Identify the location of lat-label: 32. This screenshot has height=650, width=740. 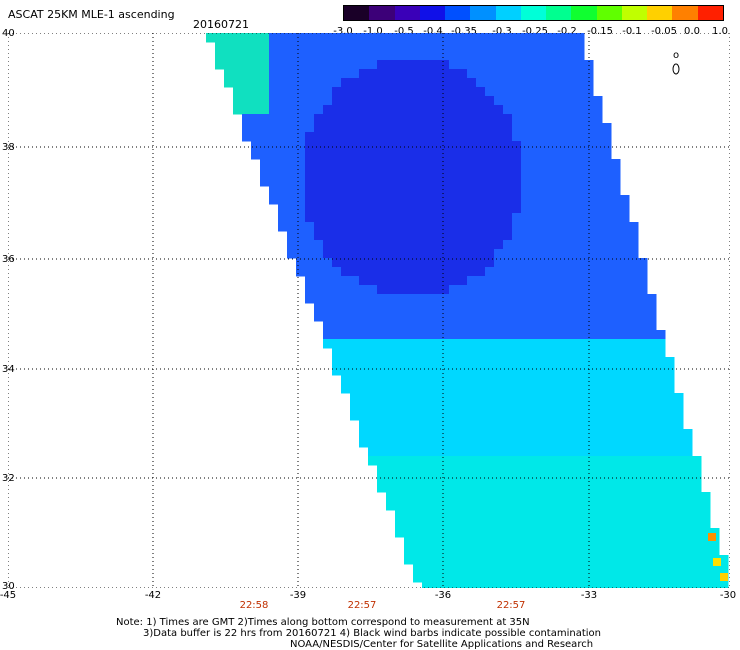
(8, 478).